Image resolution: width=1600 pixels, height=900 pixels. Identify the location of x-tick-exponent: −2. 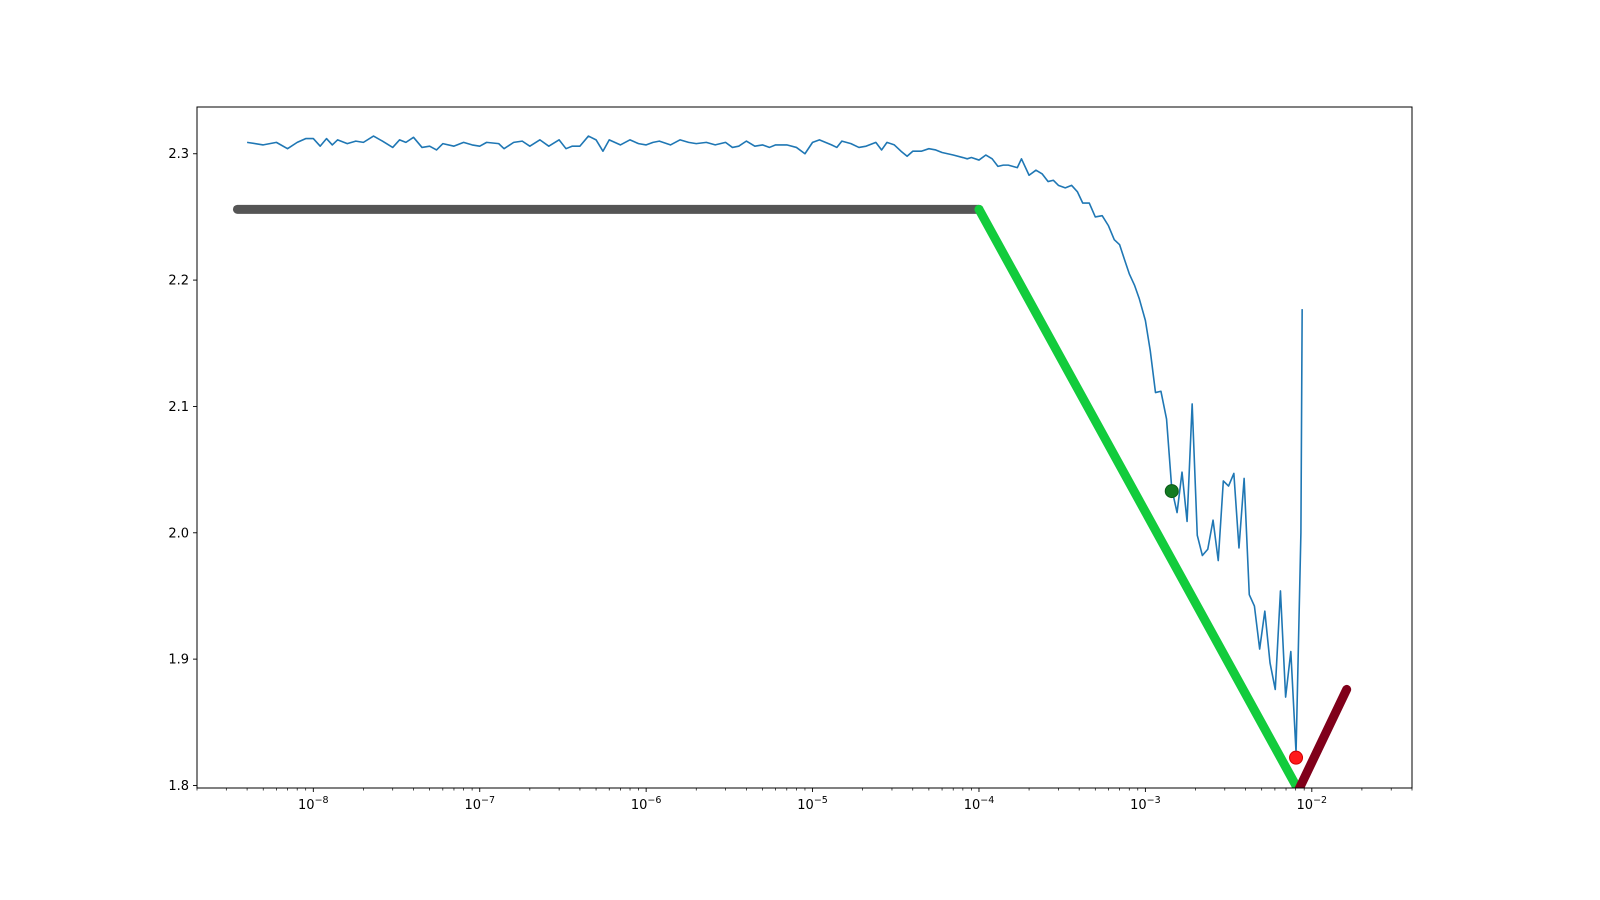
(1320, 800).